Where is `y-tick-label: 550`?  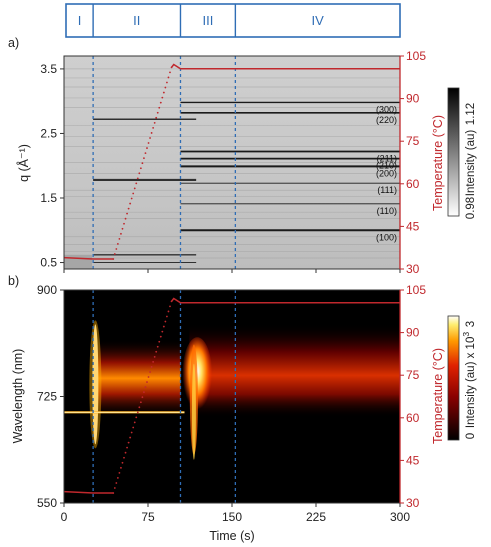 y-tick-label: 550 is located at coordinates (47, 503).